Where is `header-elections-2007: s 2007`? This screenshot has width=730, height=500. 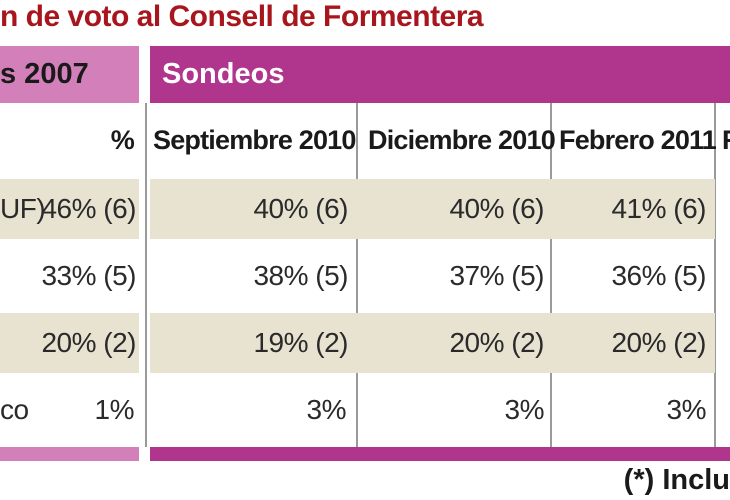 header-elections-2007: s 2007 is located at coordinates (69, 74).